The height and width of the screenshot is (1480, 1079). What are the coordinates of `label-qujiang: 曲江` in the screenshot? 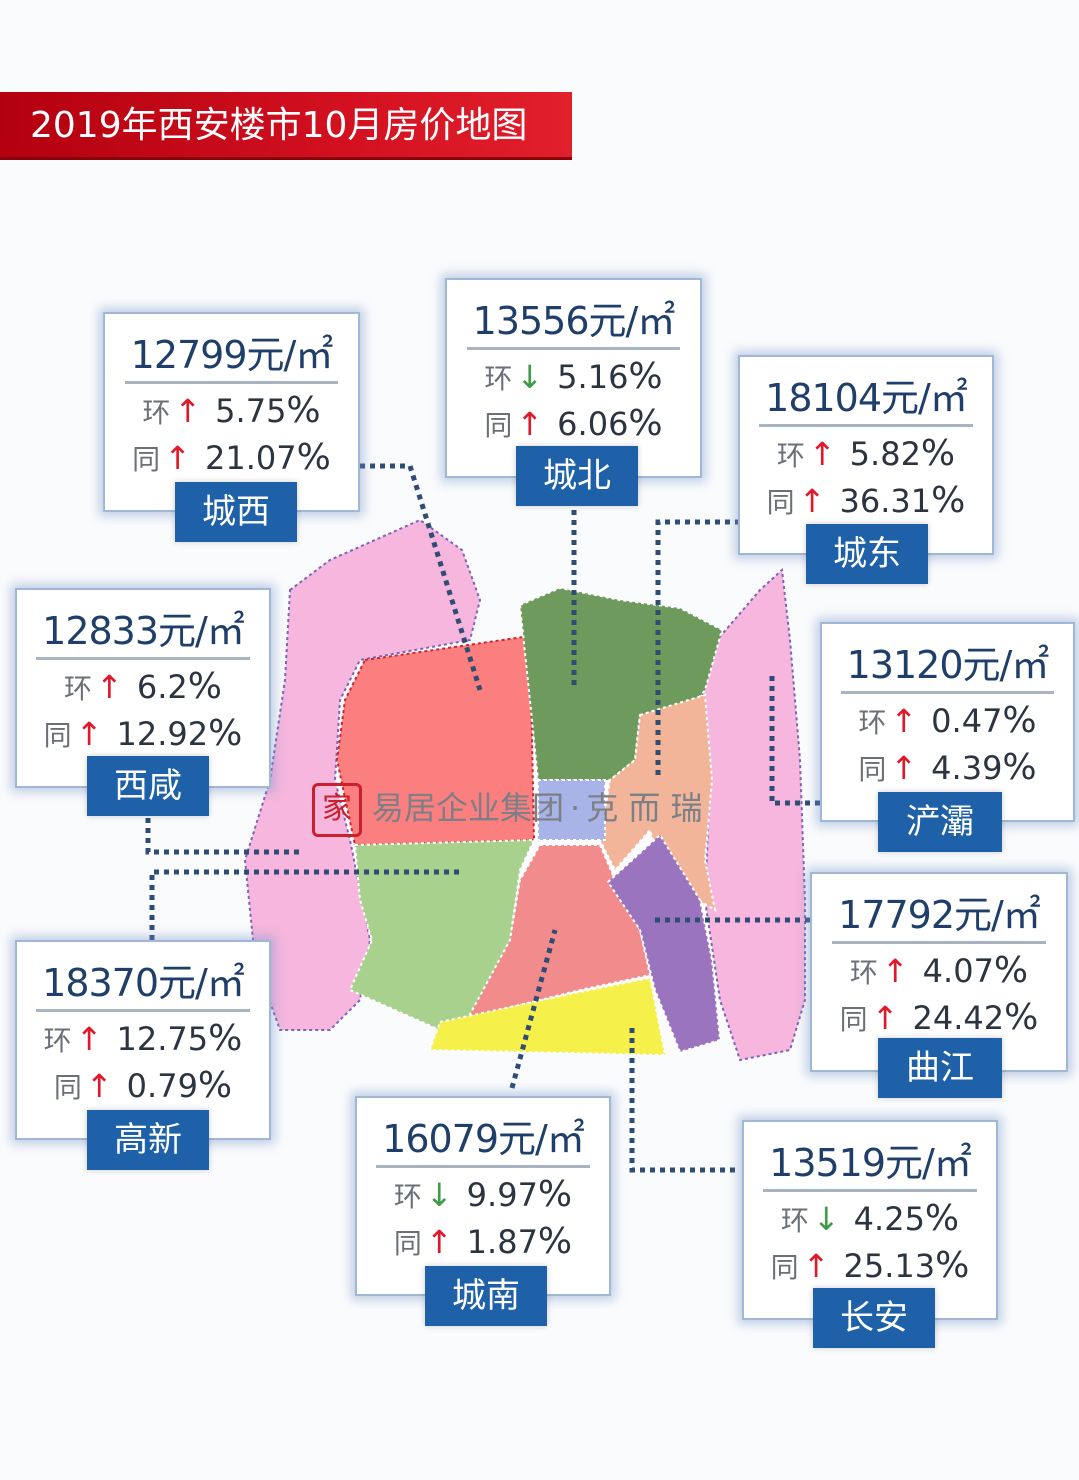 It's located at (940, 1068).